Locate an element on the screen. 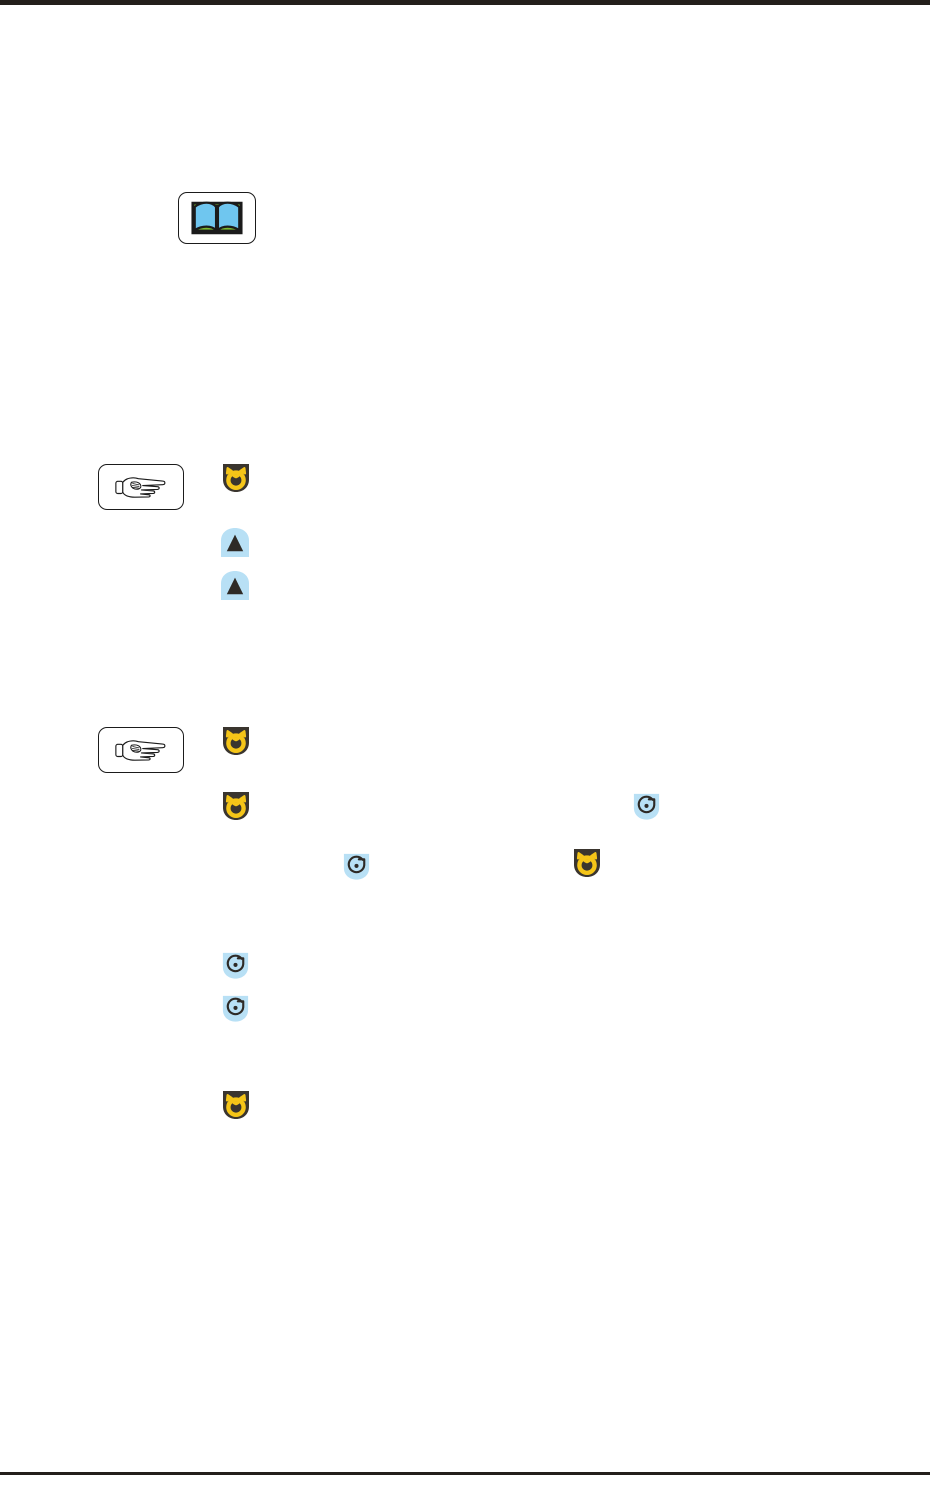 Image resolution: width=930 pixels, height=1487 pixels. open-book-icon is located at coordinates (217, 218).